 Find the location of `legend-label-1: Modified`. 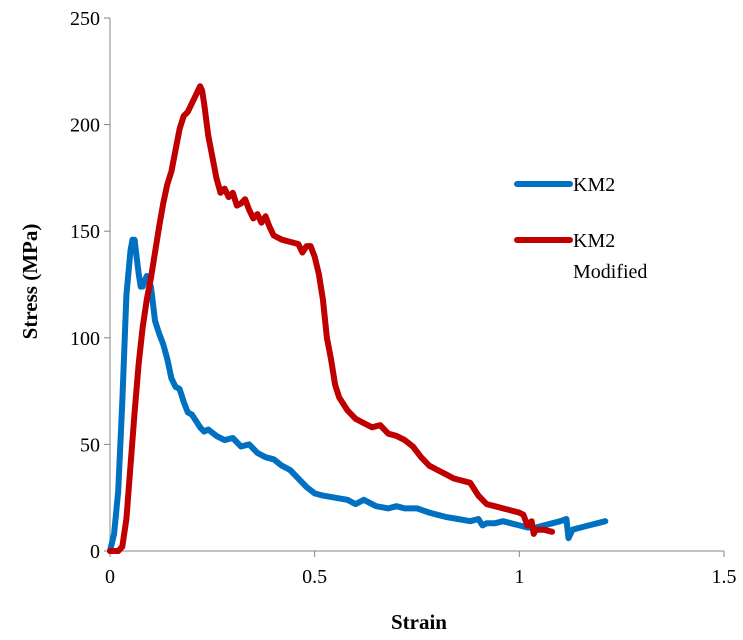

legend-label-1: Modified is located at coordinates (610, 272).